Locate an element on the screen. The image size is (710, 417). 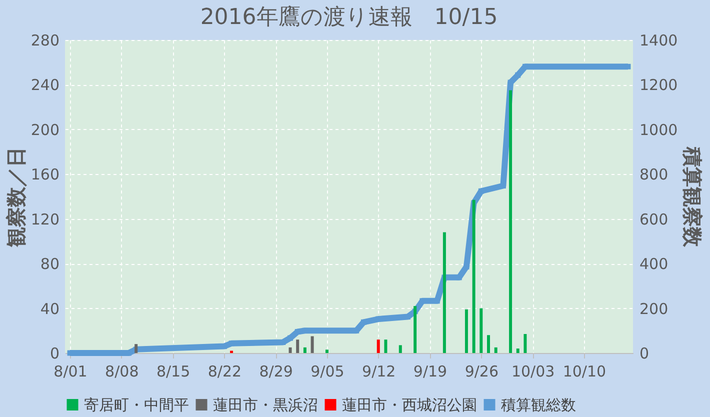
chart-title: 2016年鷹の渡り速報 10/15 is located at coordinates (349, 17).